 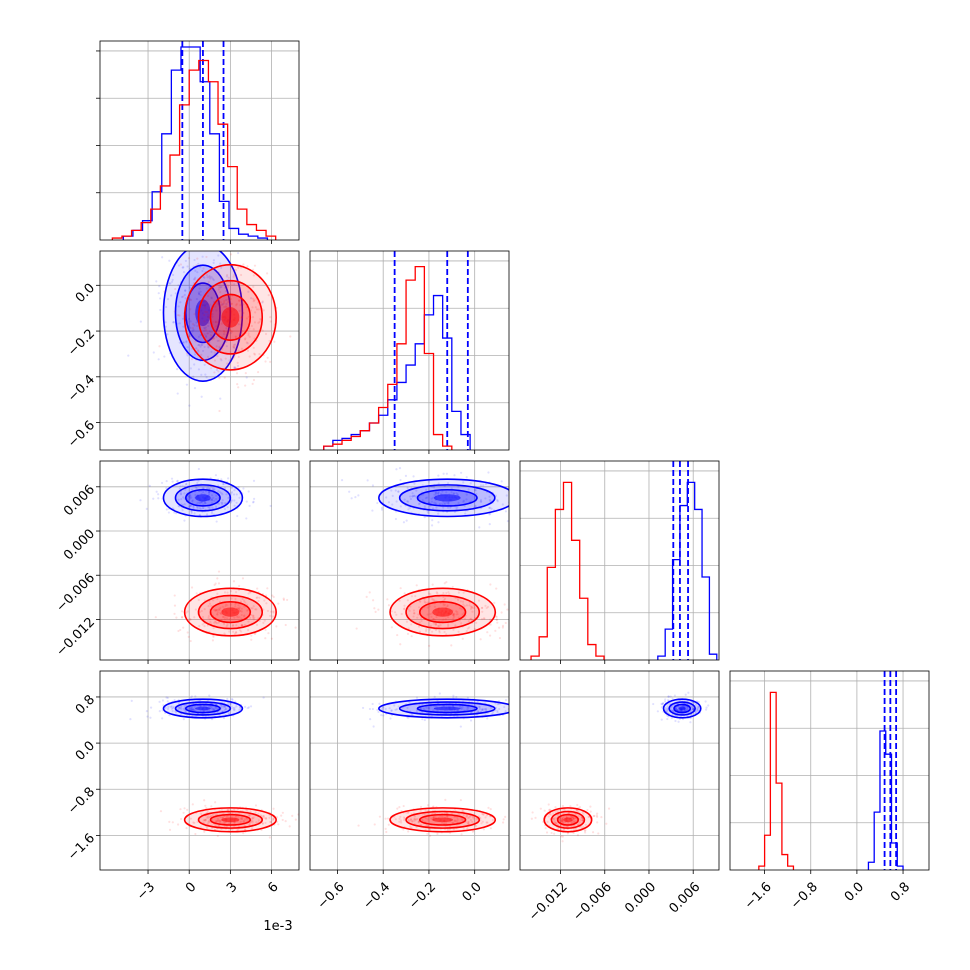 What do you see at coordinates (81, 342) in the screenshot?
I see `y-tick-label: −0.2` at bounding box center [81, 342].